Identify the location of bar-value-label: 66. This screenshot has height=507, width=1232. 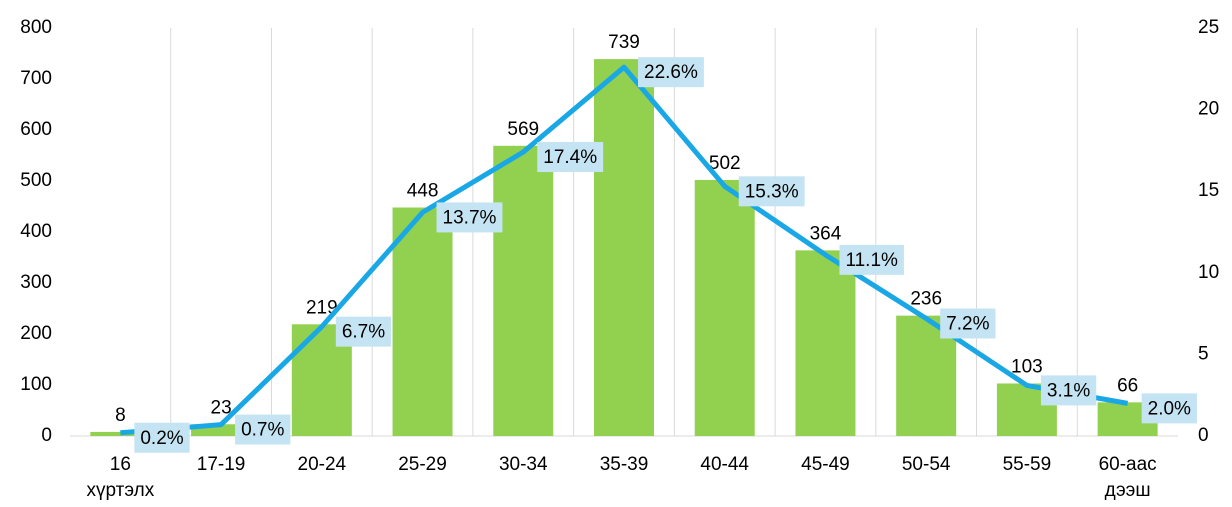
(1127, 385).